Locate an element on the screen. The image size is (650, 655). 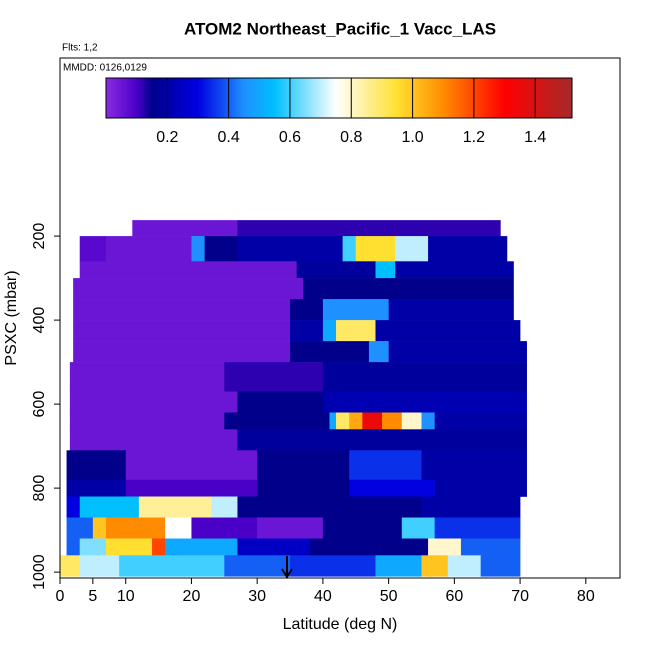
y-tick-label: 400 is located at coordinates (39, 320).